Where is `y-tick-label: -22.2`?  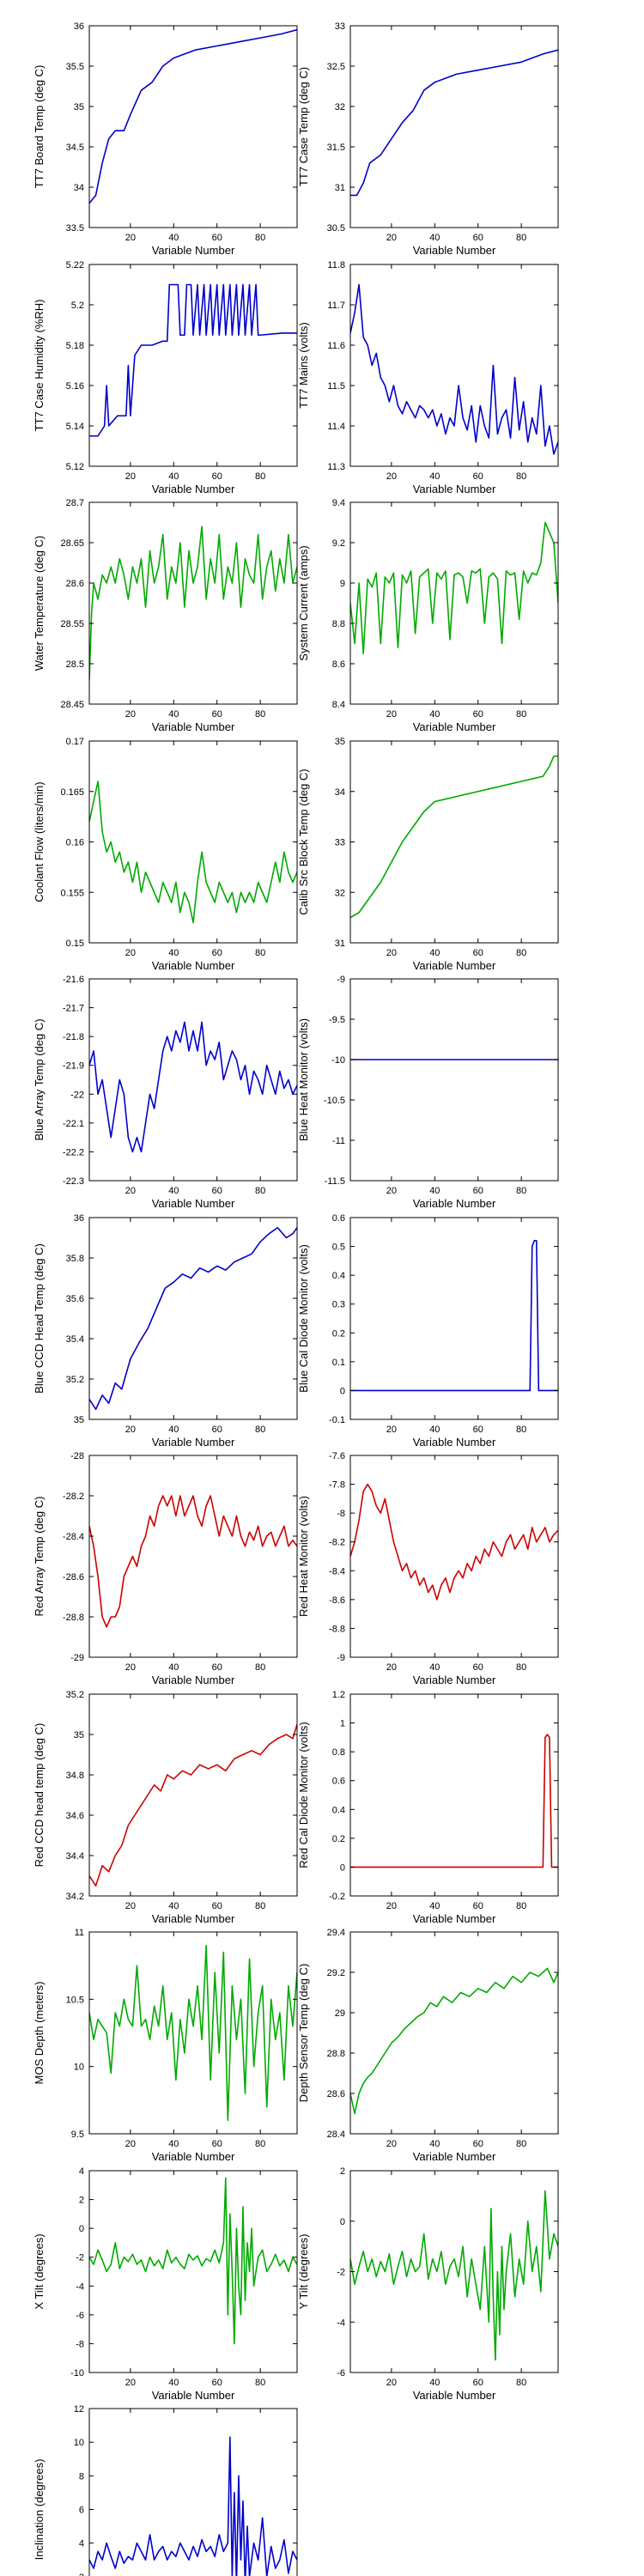 y-tick-label: -22.2 is located at coordinates (74, 1152).